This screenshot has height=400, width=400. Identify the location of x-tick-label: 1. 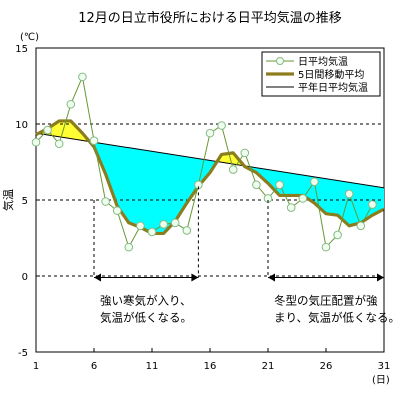
(36, 366).